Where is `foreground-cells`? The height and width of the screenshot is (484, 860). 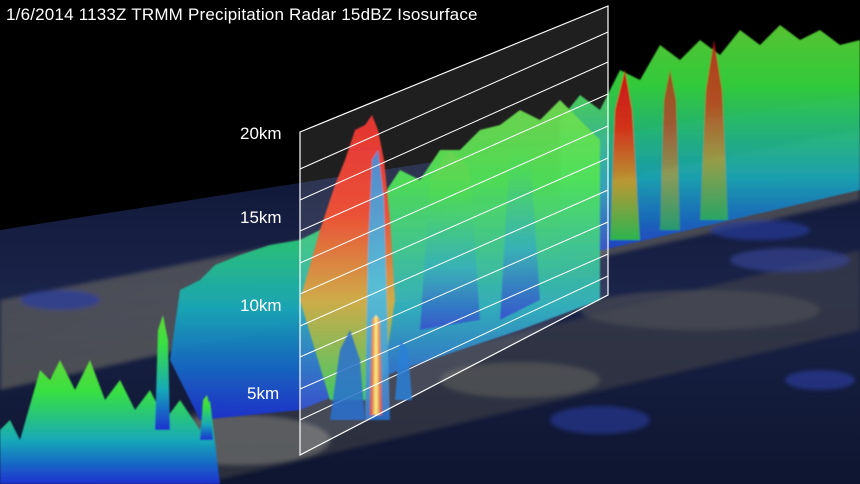 foreground-cells is located at coordinates (110, 399).